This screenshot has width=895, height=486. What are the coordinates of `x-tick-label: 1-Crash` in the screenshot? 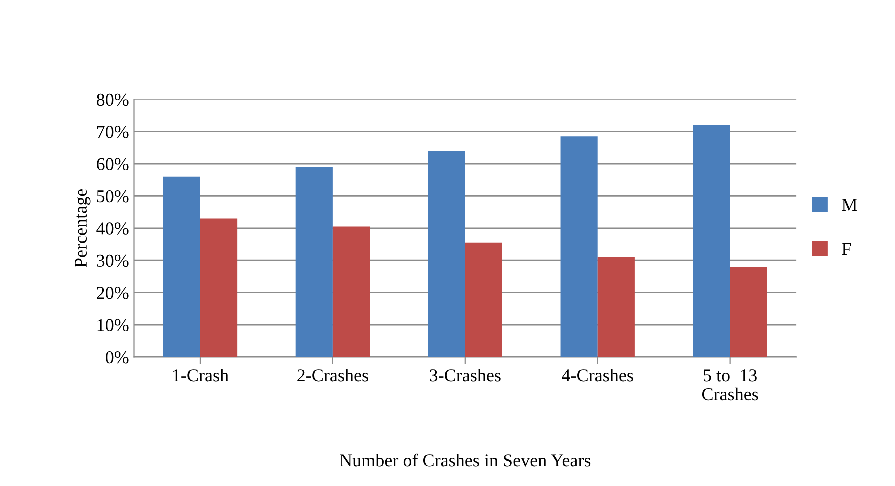 It's located at (201, 375).